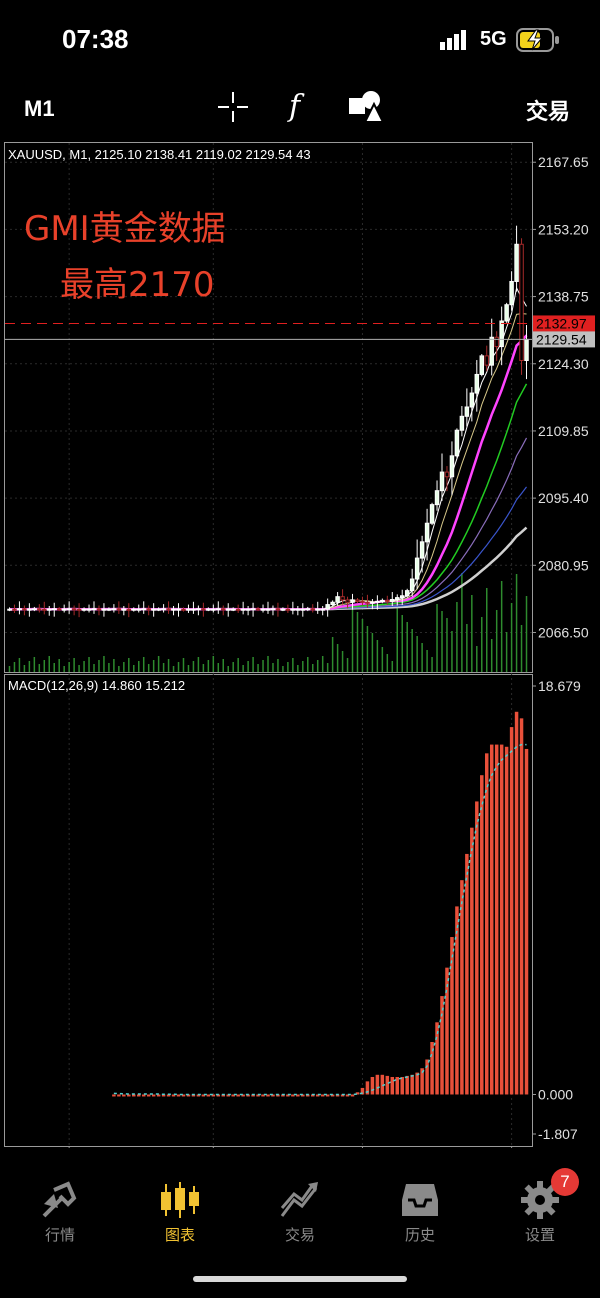  What do you see at coordinates (300, 40) in the screenshot?
I see `status-bar: 07:38 5G` at bounding box center [300, 40].